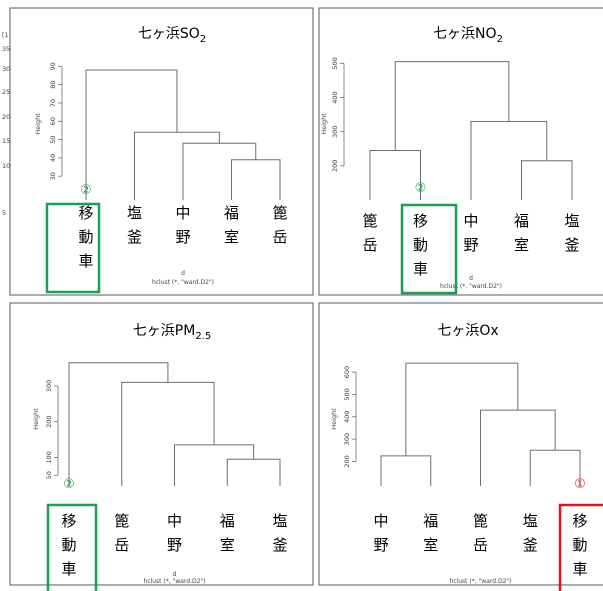  I want to click on panel-title-main: 七ヶ浜Ox, so click(467, 331).